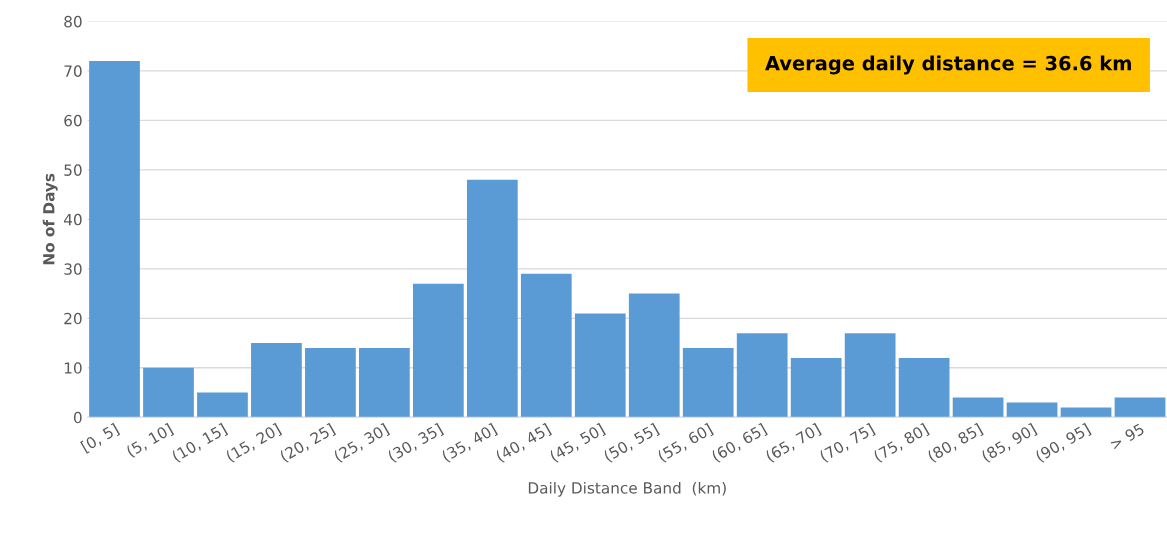 The image size is (1167, 535). I want to click on x-tick-label: [0, 5], so click(100, 438).